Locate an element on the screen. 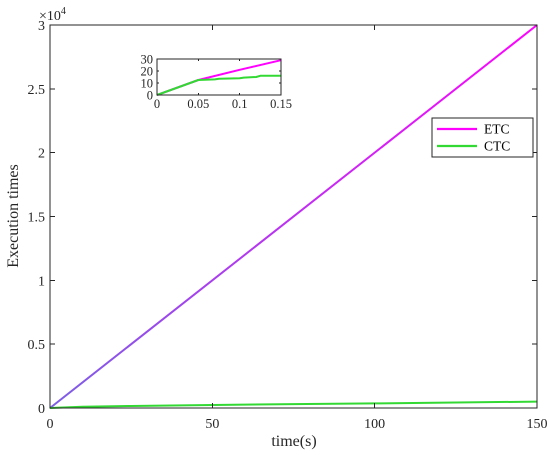  main-y-tick-label: 1 is located at coordinates (41, 281).